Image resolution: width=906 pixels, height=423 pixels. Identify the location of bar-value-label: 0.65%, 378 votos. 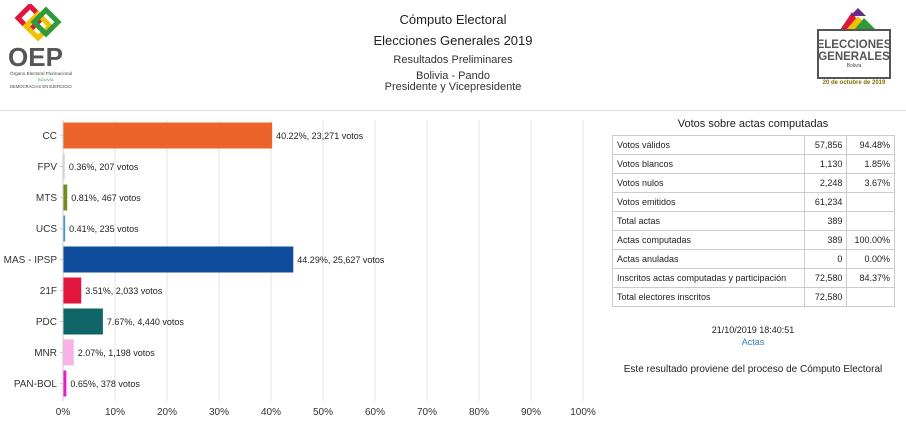
(105, 384).